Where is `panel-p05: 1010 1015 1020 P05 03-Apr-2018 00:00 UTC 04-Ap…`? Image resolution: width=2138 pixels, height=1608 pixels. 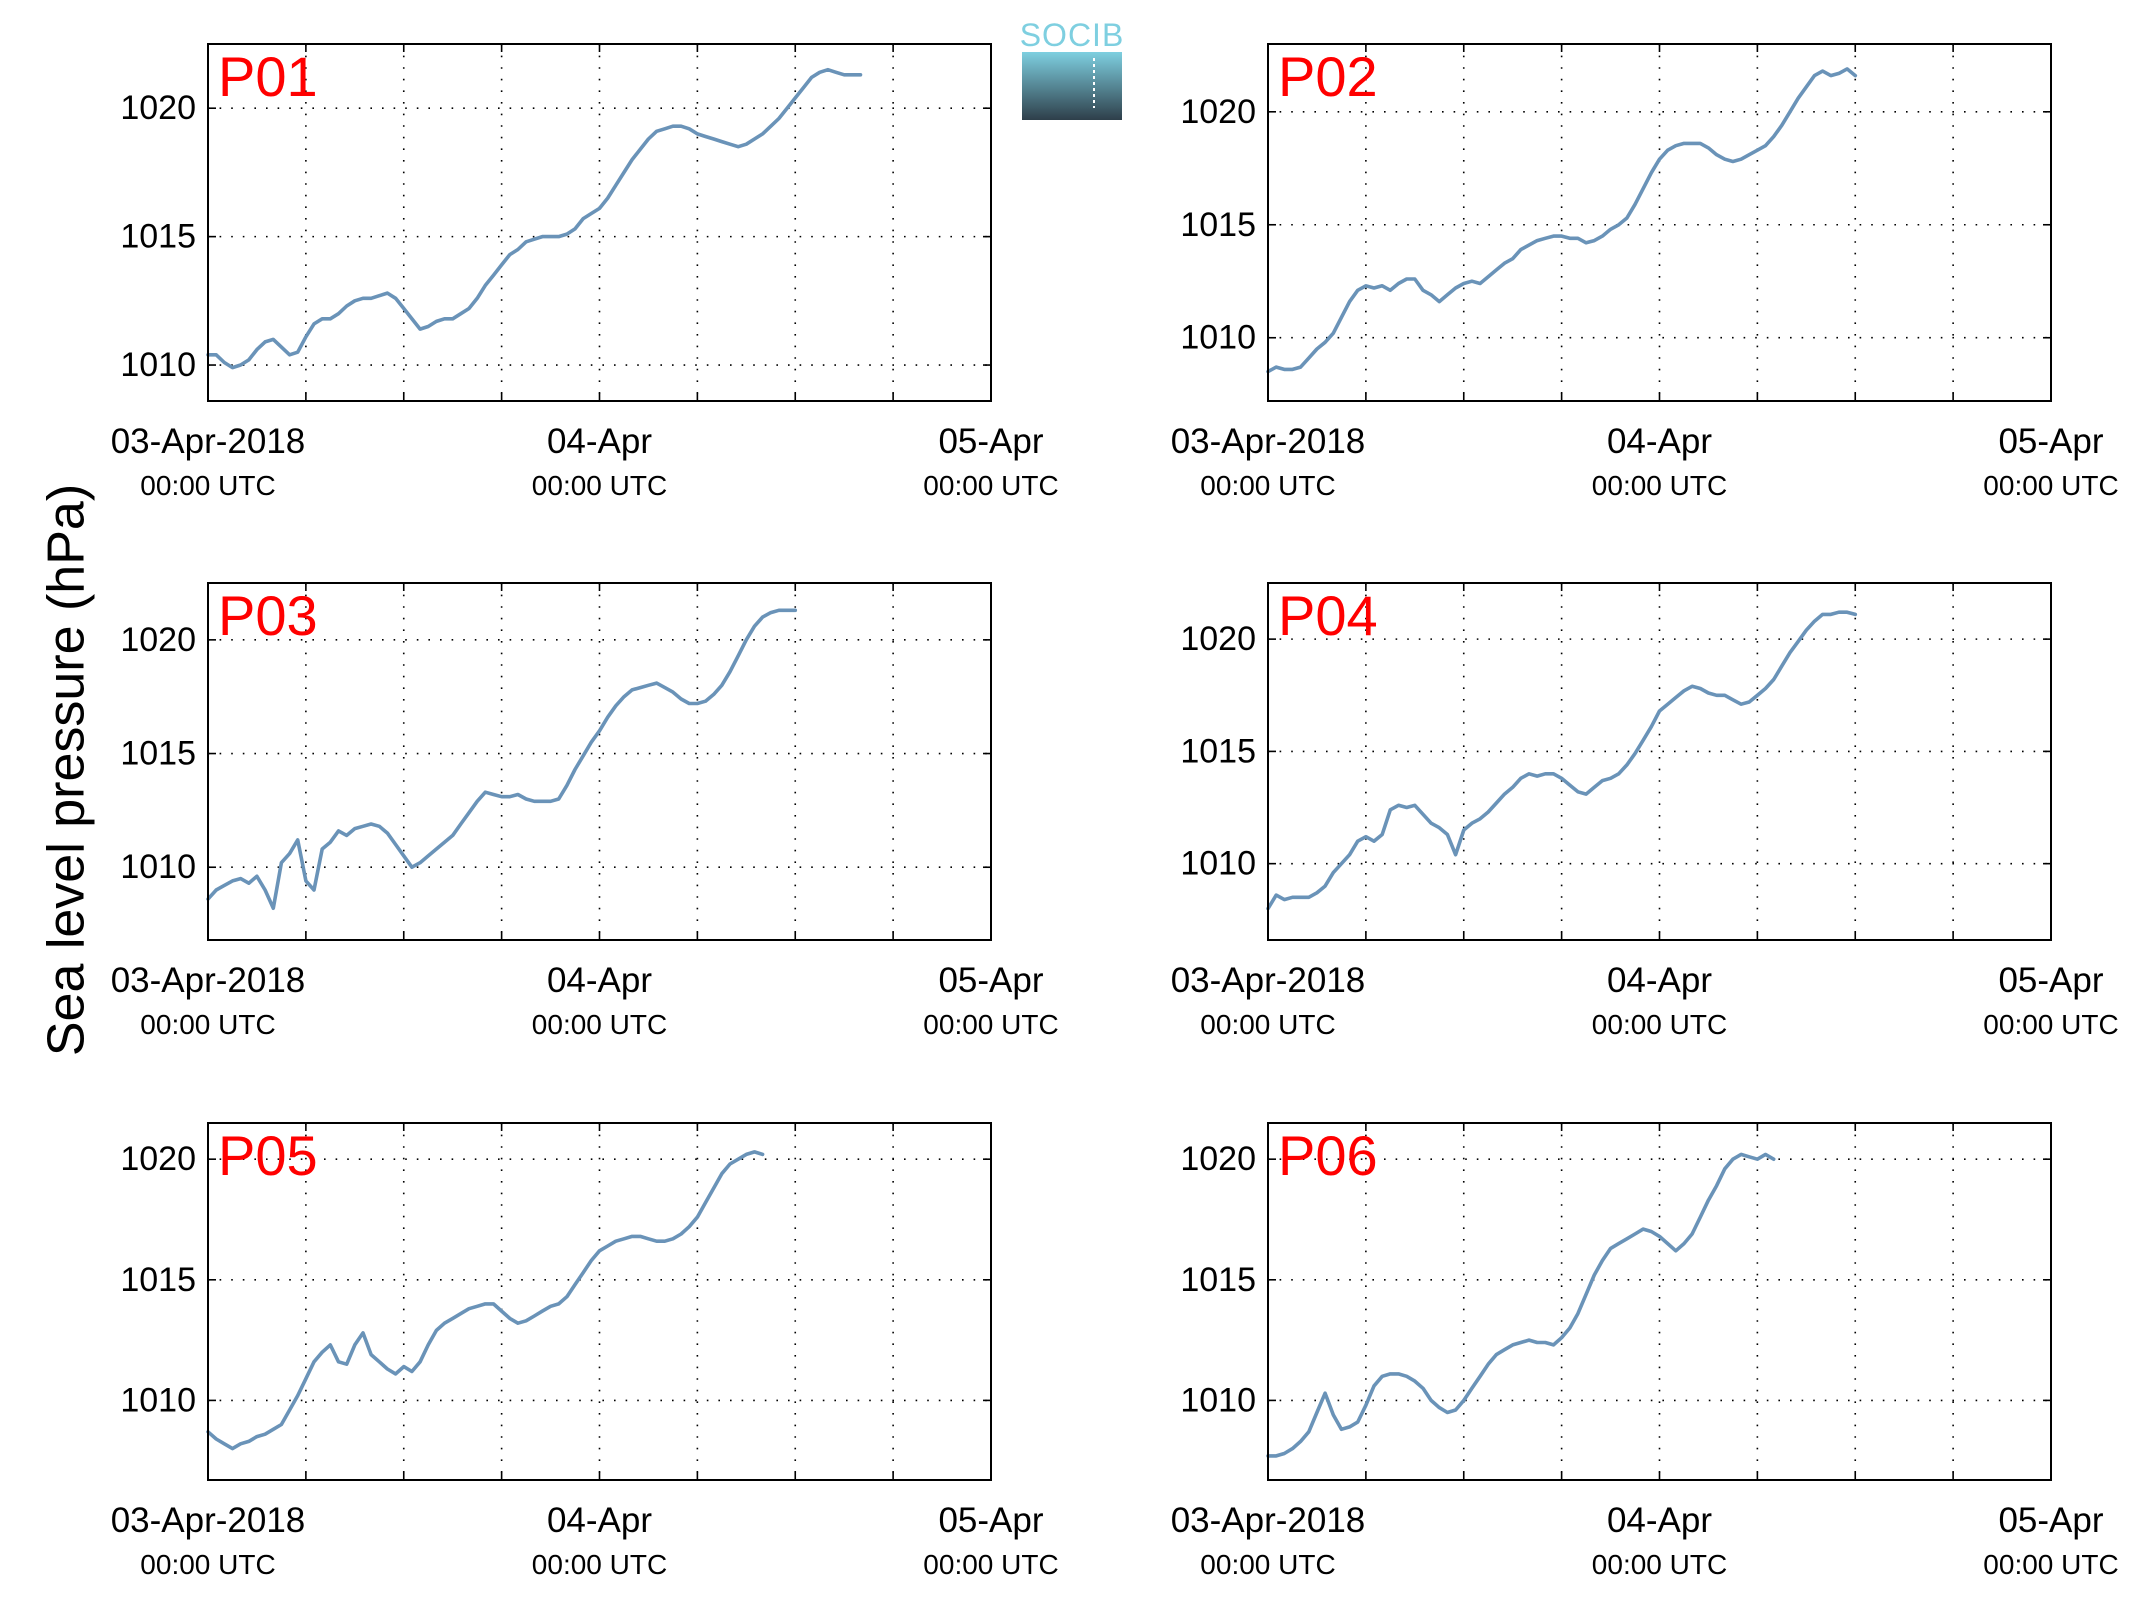
panel-p05: 1010 1015 1020 P05 03-Apr-2018 00:00 UTC 04-Ap… is located at coordinates (585, 1351).